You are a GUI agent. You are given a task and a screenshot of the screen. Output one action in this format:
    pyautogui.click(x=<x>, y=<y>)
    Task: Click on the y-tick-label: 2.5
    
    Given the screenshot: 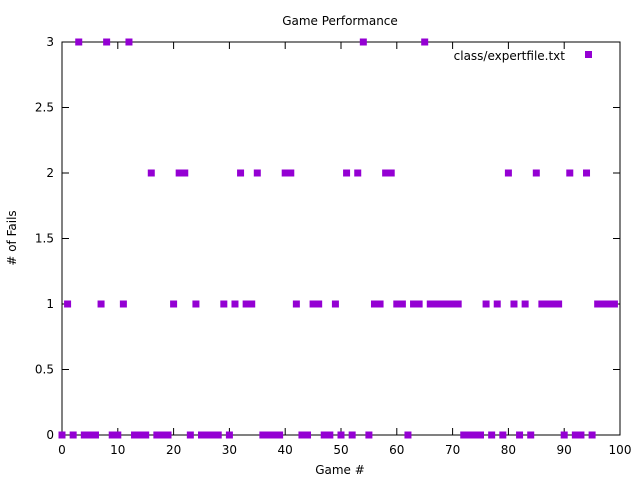 What is the action you would take?
    pyautogui.click(x=44, y=108)
    